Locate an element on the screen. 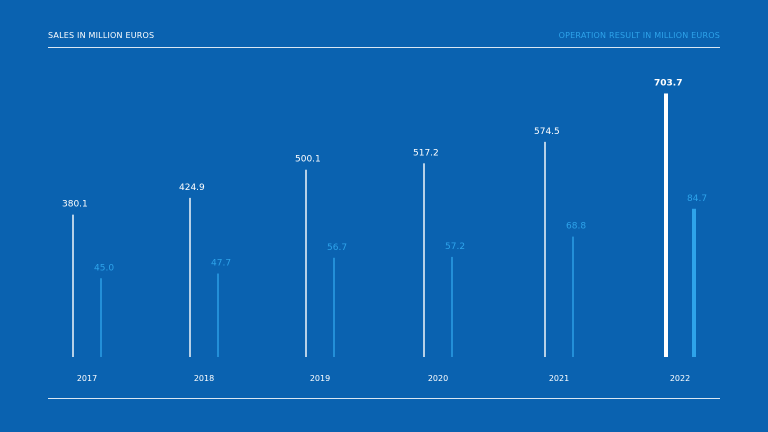 This screenshot has width=768, height=432. legend-operation-result: OPERATION RESULT IN MILLION EUROS is located at coordinates (639, 35).